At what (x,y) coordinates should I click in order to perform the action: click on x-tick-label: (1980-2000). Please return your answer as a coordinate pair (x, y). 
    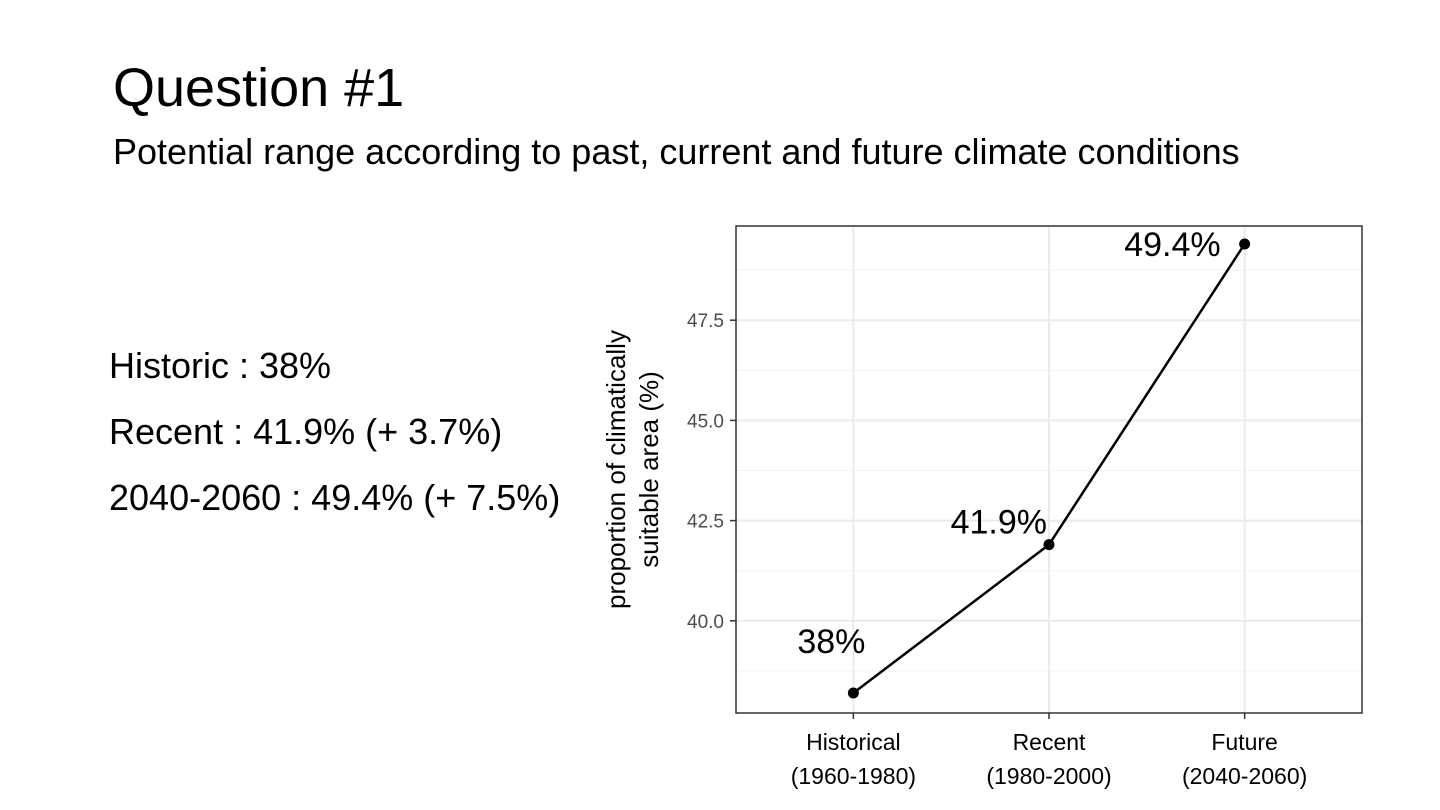
    Looking at the image, I should click on (1048, 776).